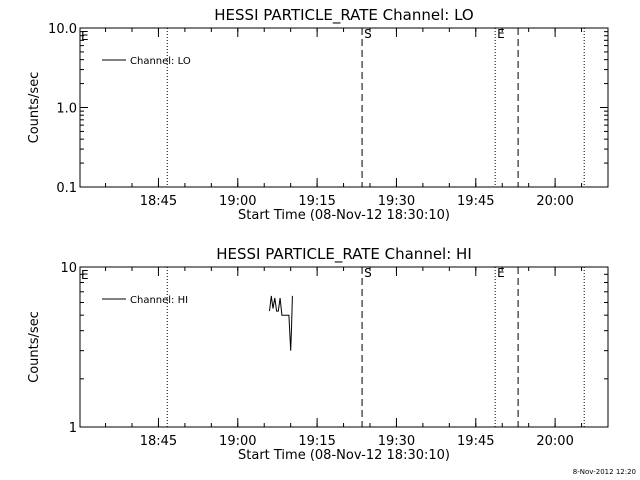  What do you see at coordinates (159, 300) in the screenshot?
I see `legend-label: Channel: HI` at bounding box center [159, 300].